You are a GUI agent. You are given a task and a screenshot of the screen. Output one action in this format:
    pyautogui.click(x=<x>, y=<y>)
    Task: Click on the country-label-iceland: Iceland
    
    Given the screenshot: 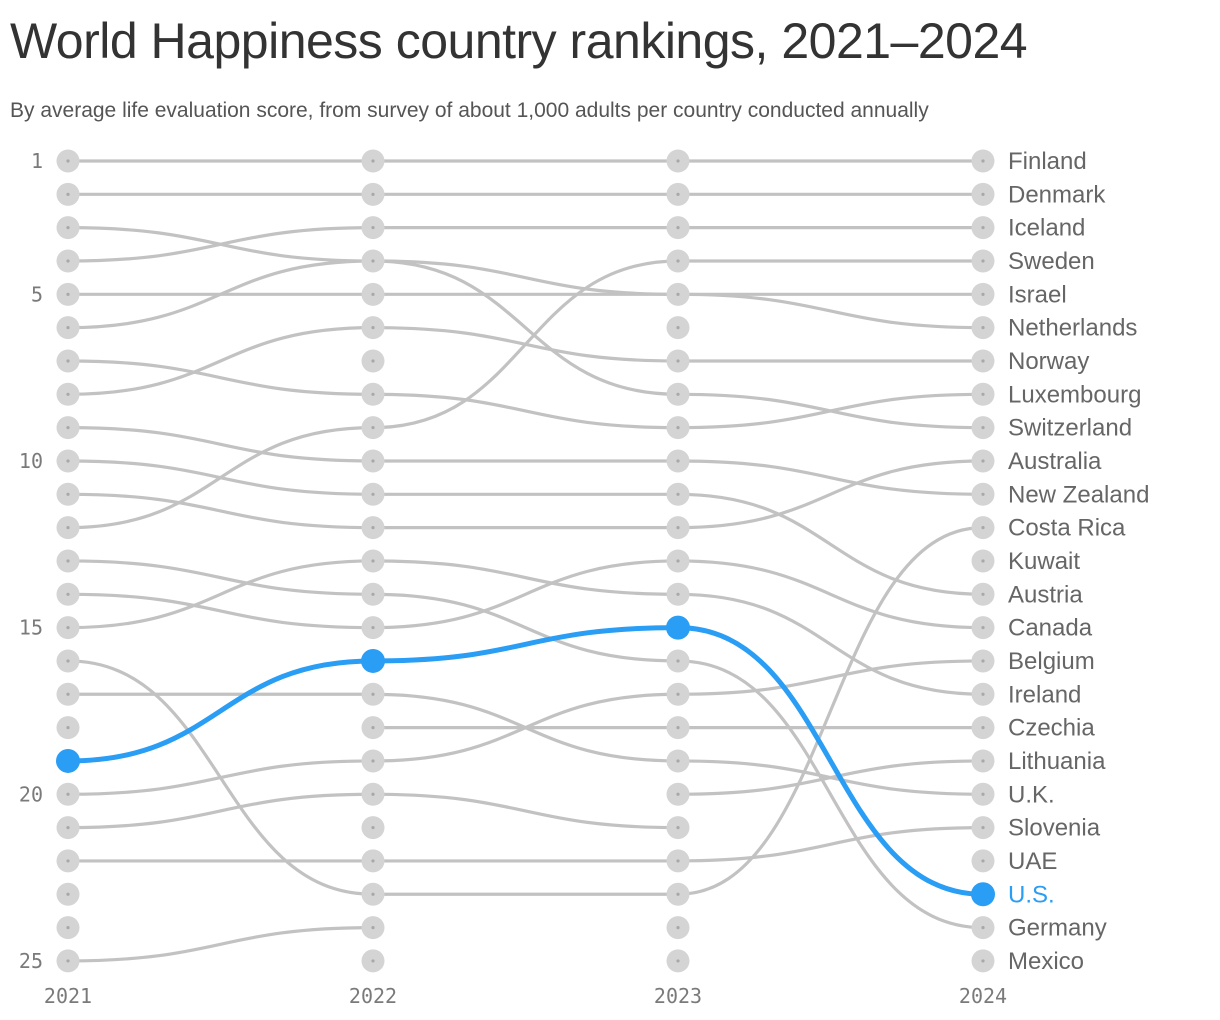 What is the action you would take?
    pyautogui.click(x=1046, y=228)
    